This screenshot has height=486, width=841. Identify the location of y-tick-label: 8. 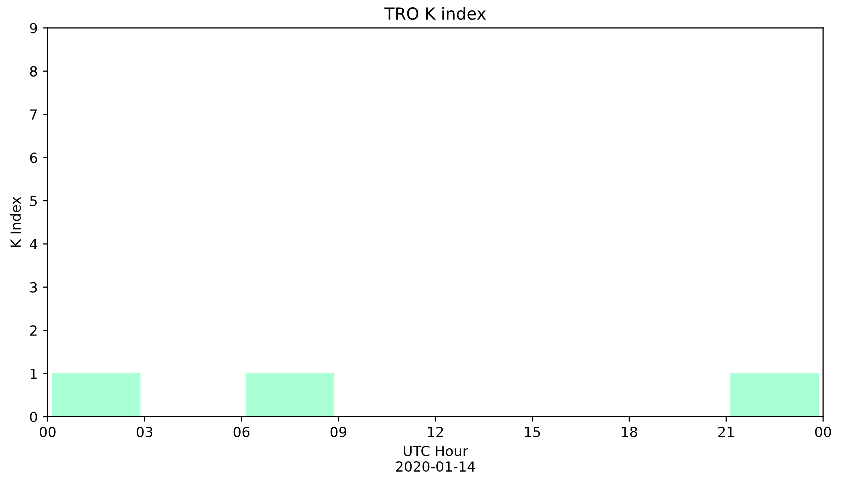
(34, 71).